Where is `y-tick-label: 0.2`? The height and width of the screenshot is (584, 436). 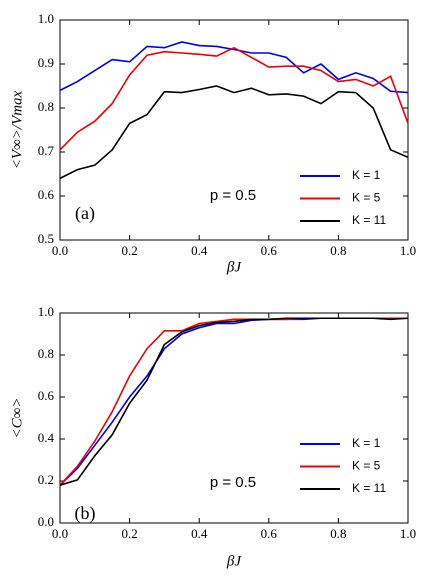 y-tick-label: 0.2 is located at coordinates (46, 479).